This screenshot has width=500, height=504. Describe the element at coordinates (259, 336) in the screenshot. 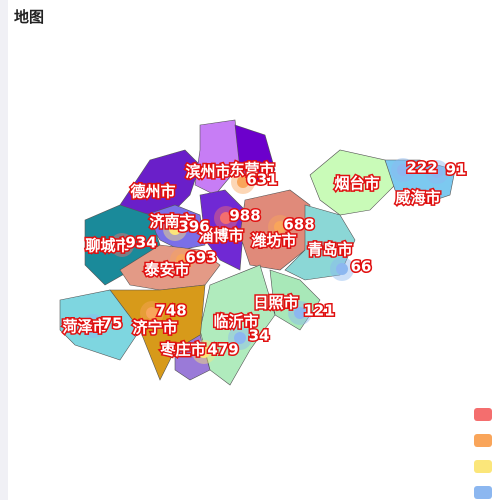

I see `point-value: 34` at that location.